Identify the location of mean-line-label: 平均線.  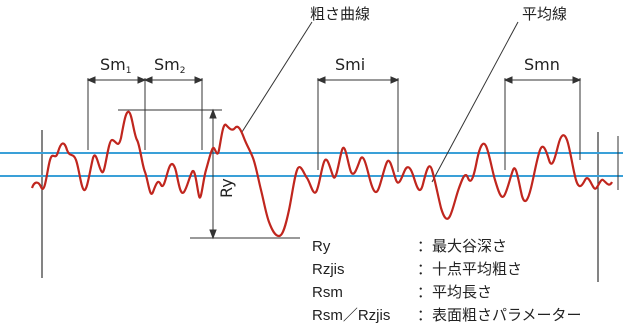
(544, 14).